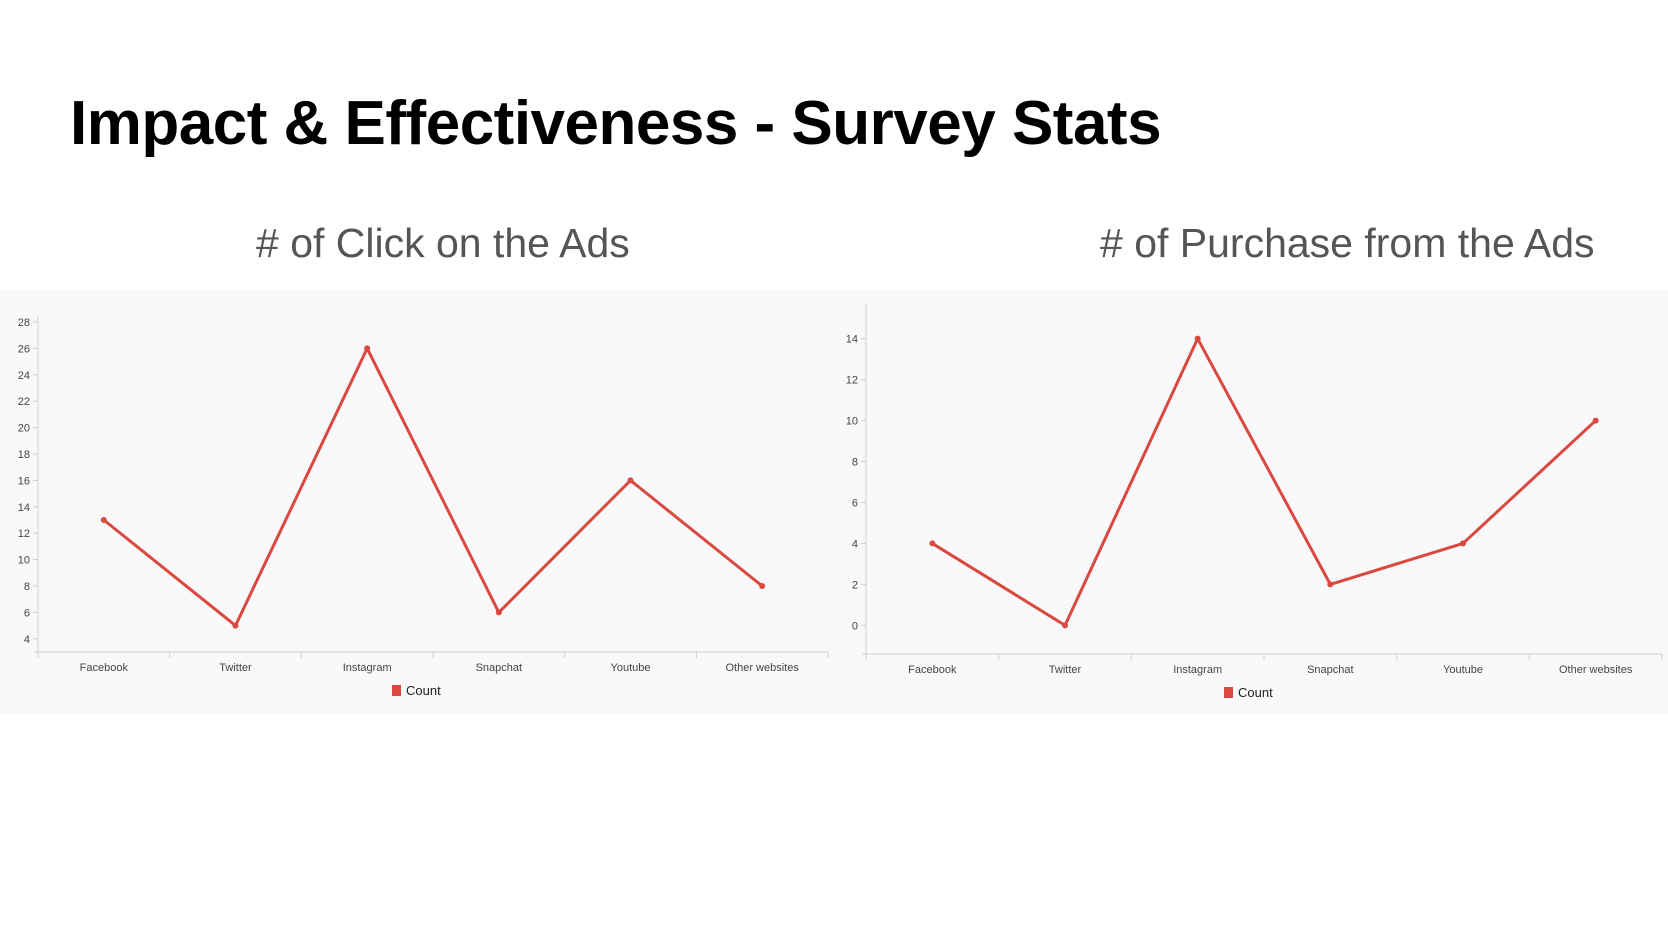 This screenshot has width=1668, height=932. I want to click on purchases-y-tick-label: 4, so click(855, 544).